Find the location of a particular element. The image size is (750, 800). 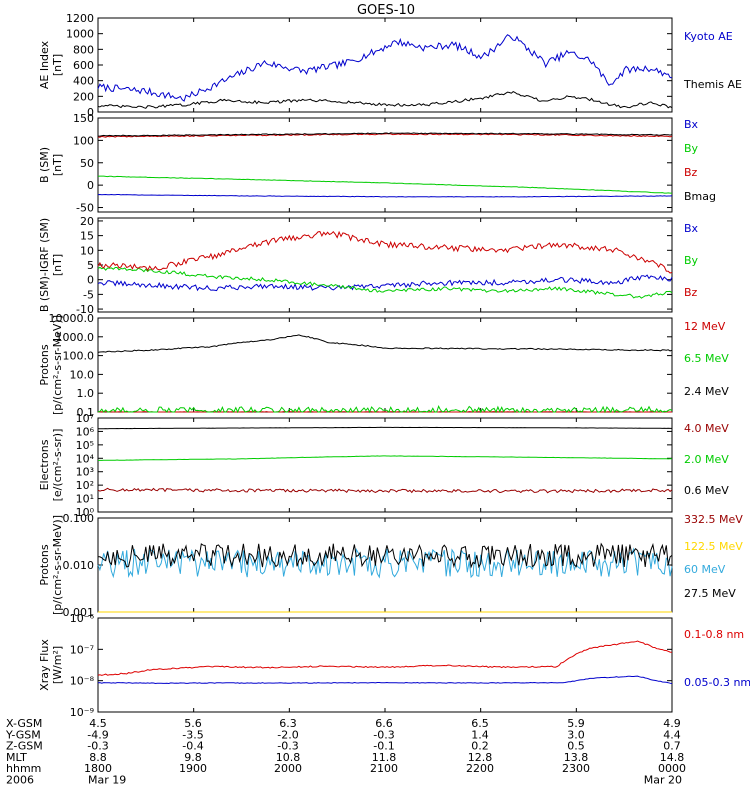

legend-label: 332.5 MeV is located at coordinates (713, 519).